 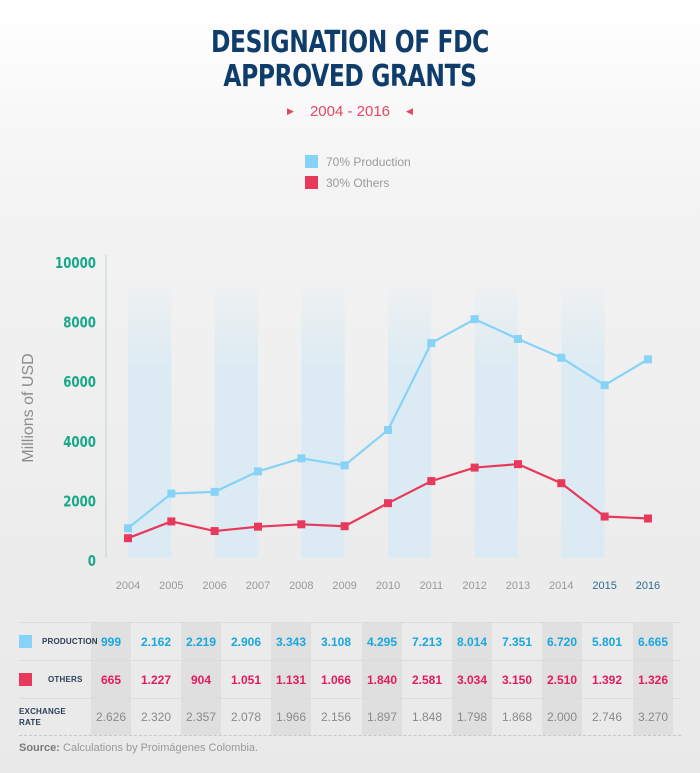 What do you see at coordinates (156, 679) in the screenshot?
I see `table-cell: 1.227` at bounding box center [156, 679].